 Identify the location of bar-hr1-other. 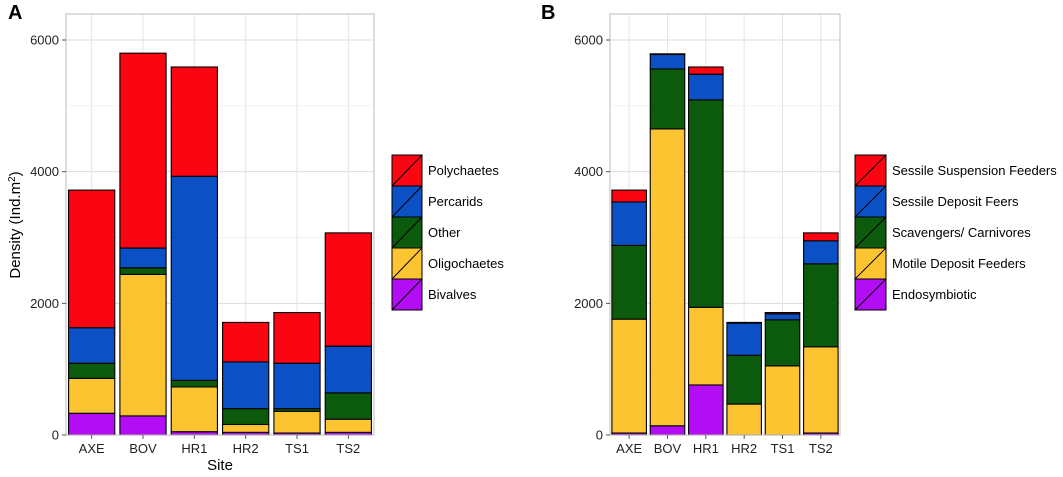
(194, 383).